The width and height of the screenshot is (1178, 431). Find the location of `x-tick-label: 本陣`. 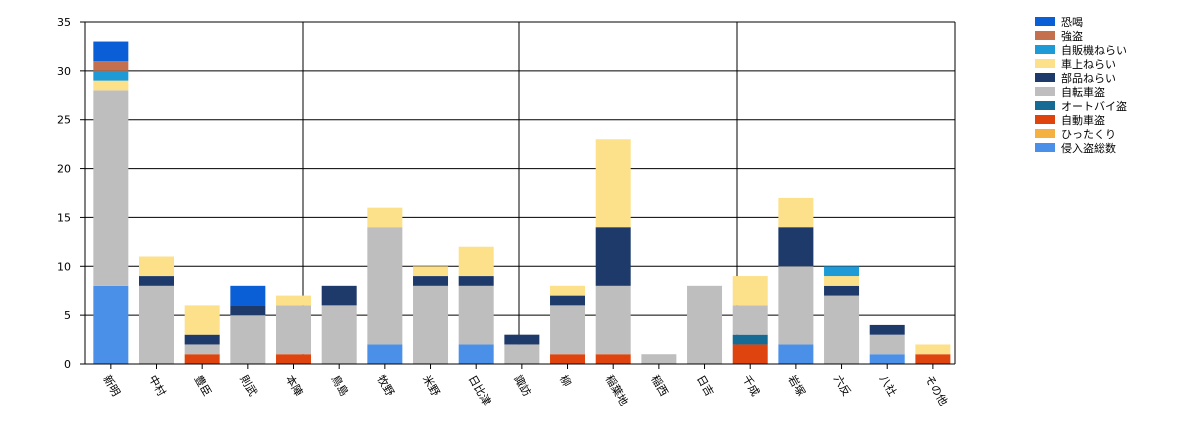

x-tick-label: 本陣 is located at coordinates (294, 386).